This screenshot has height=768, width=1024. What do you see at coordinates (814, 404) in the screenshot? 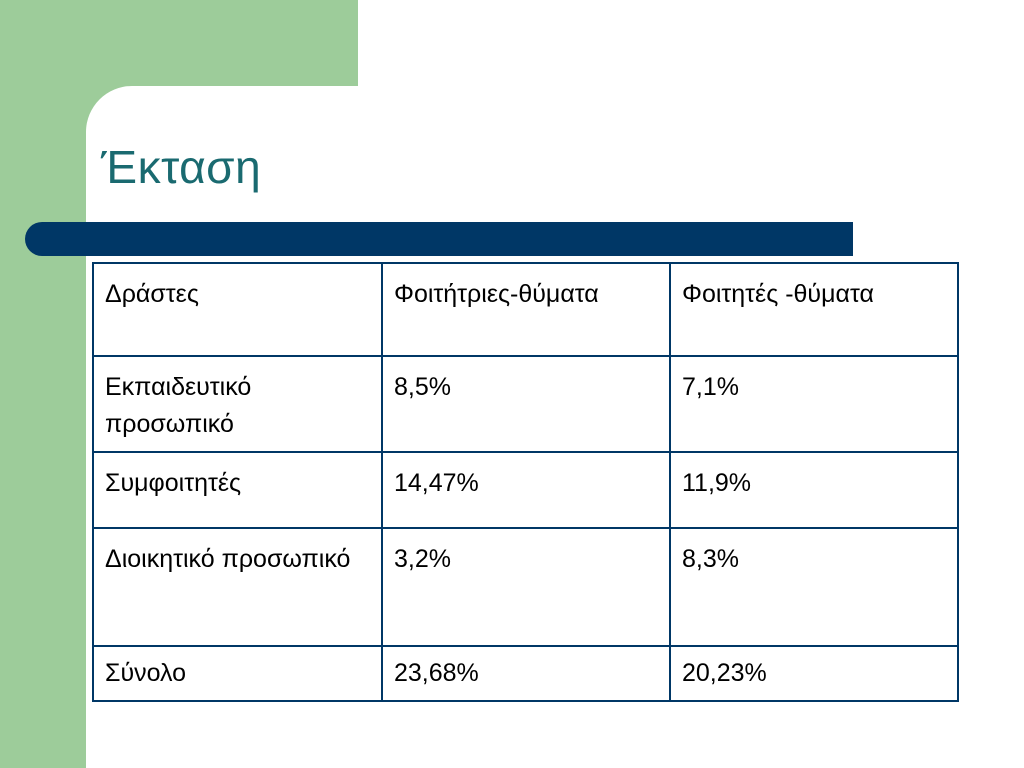
I see `male-value-cell: 7,1%` at bounding box center [814, 404].